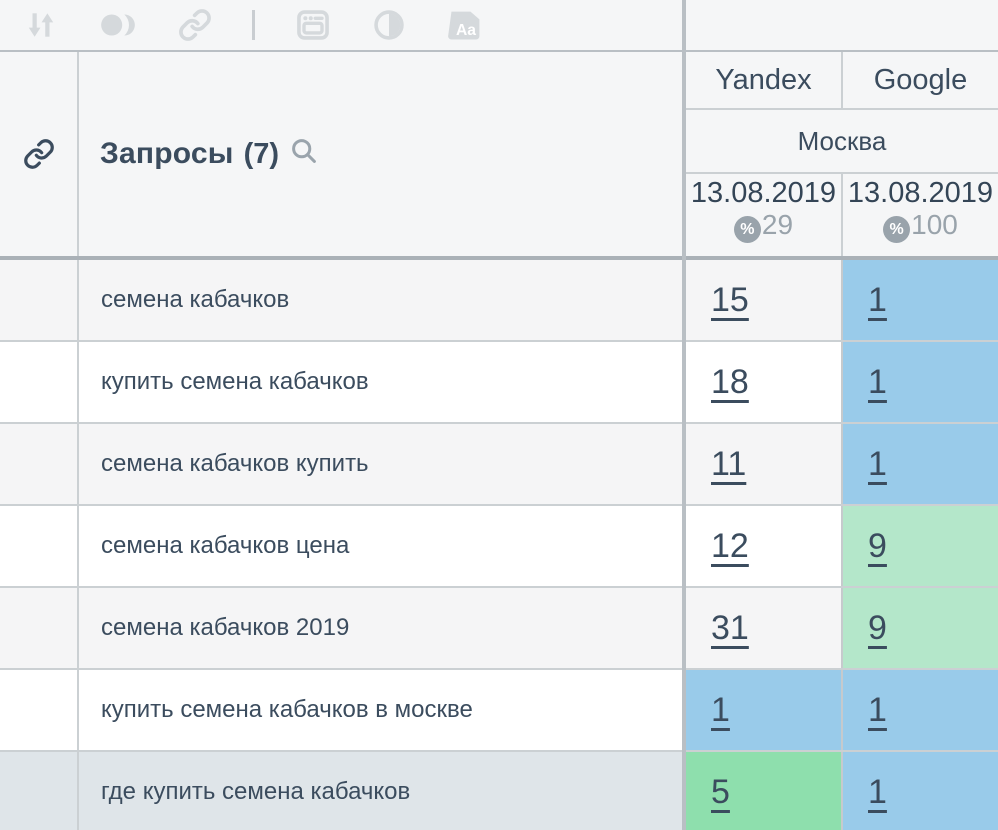  I want to click on yandex-position-link: 11, so click(729, 463).